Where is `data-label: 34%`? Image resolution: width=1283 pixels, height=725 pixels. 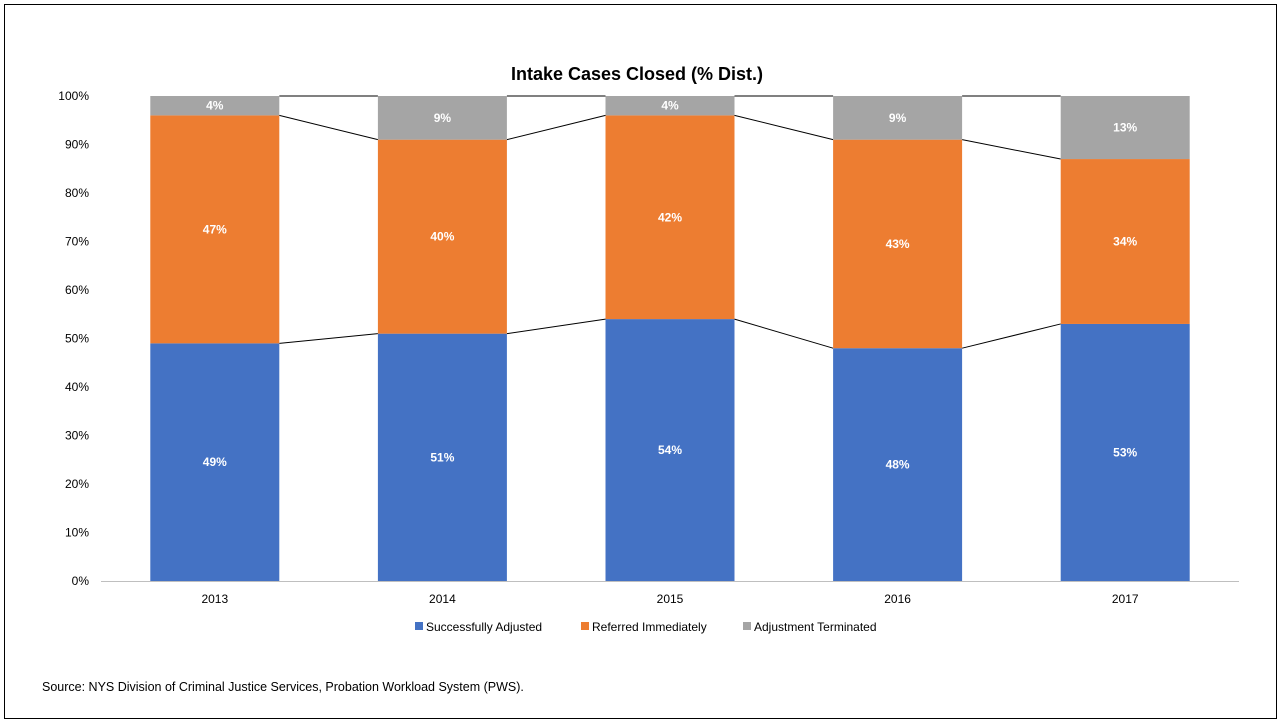
data-label: 34% is located at coordinates (1125, 242).